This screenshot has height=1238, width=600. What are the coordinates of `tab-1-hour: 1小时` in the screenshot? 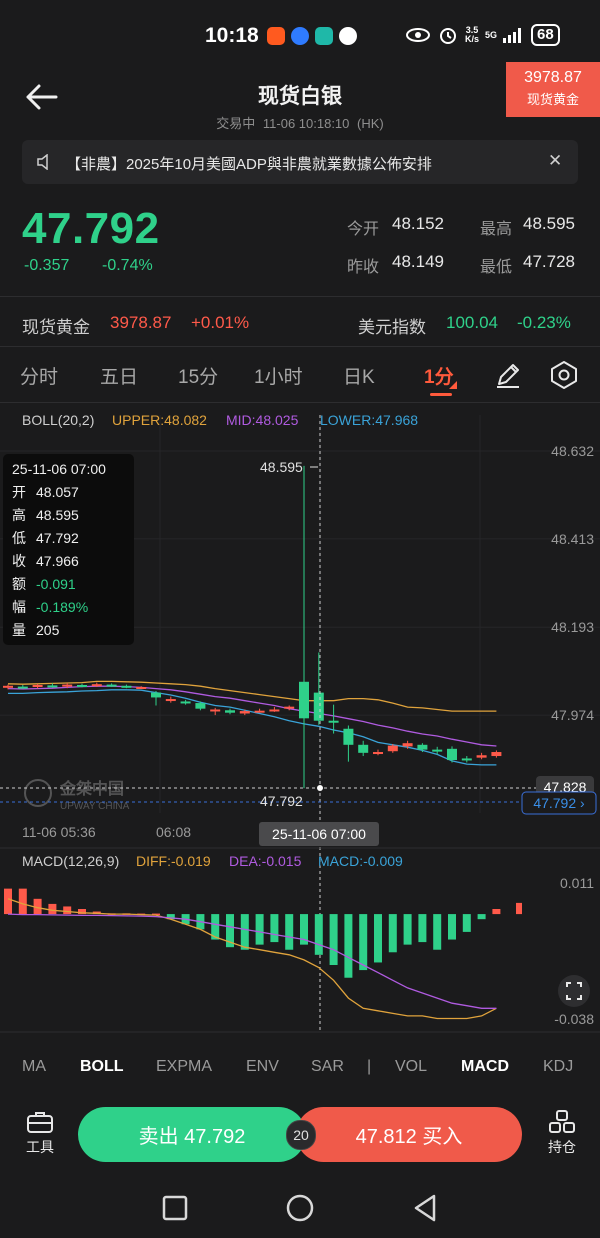 It's located at (278, 377).